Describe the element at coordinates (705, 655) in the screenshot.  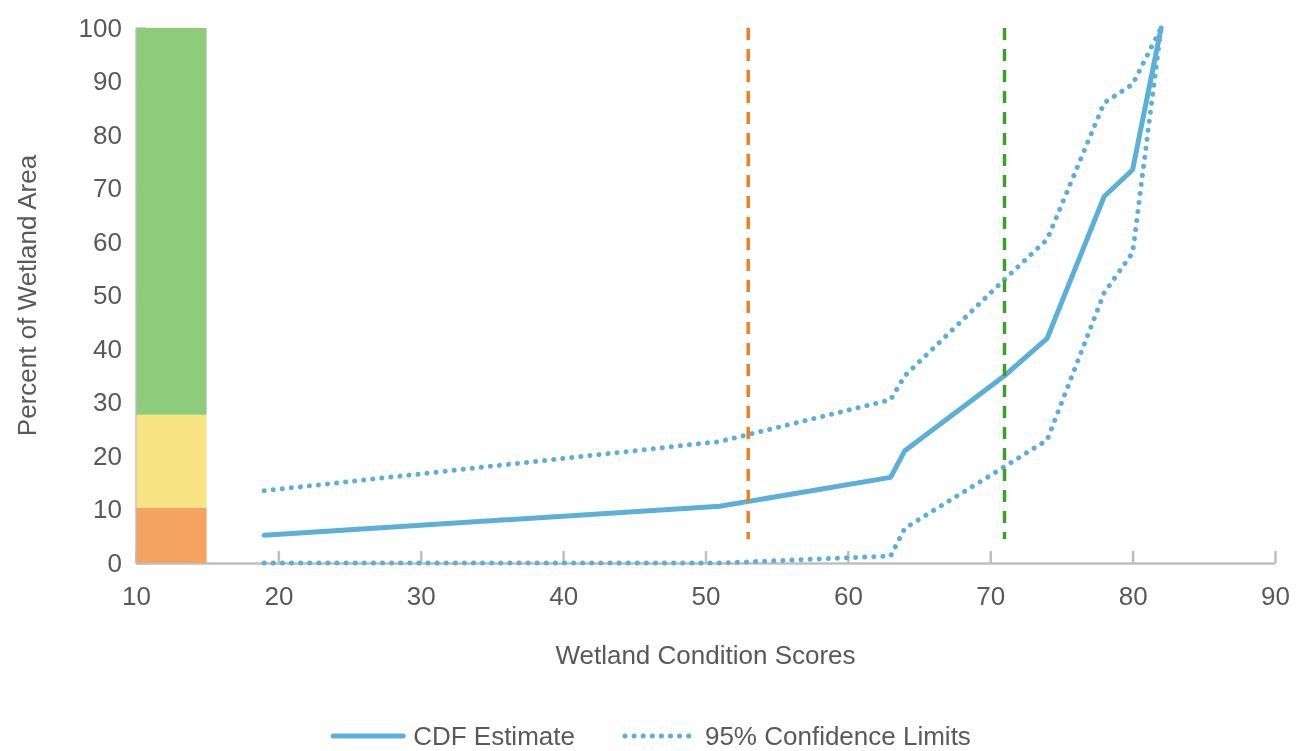
I see `x-axis-title: Wetland Condition Scores` at that location.